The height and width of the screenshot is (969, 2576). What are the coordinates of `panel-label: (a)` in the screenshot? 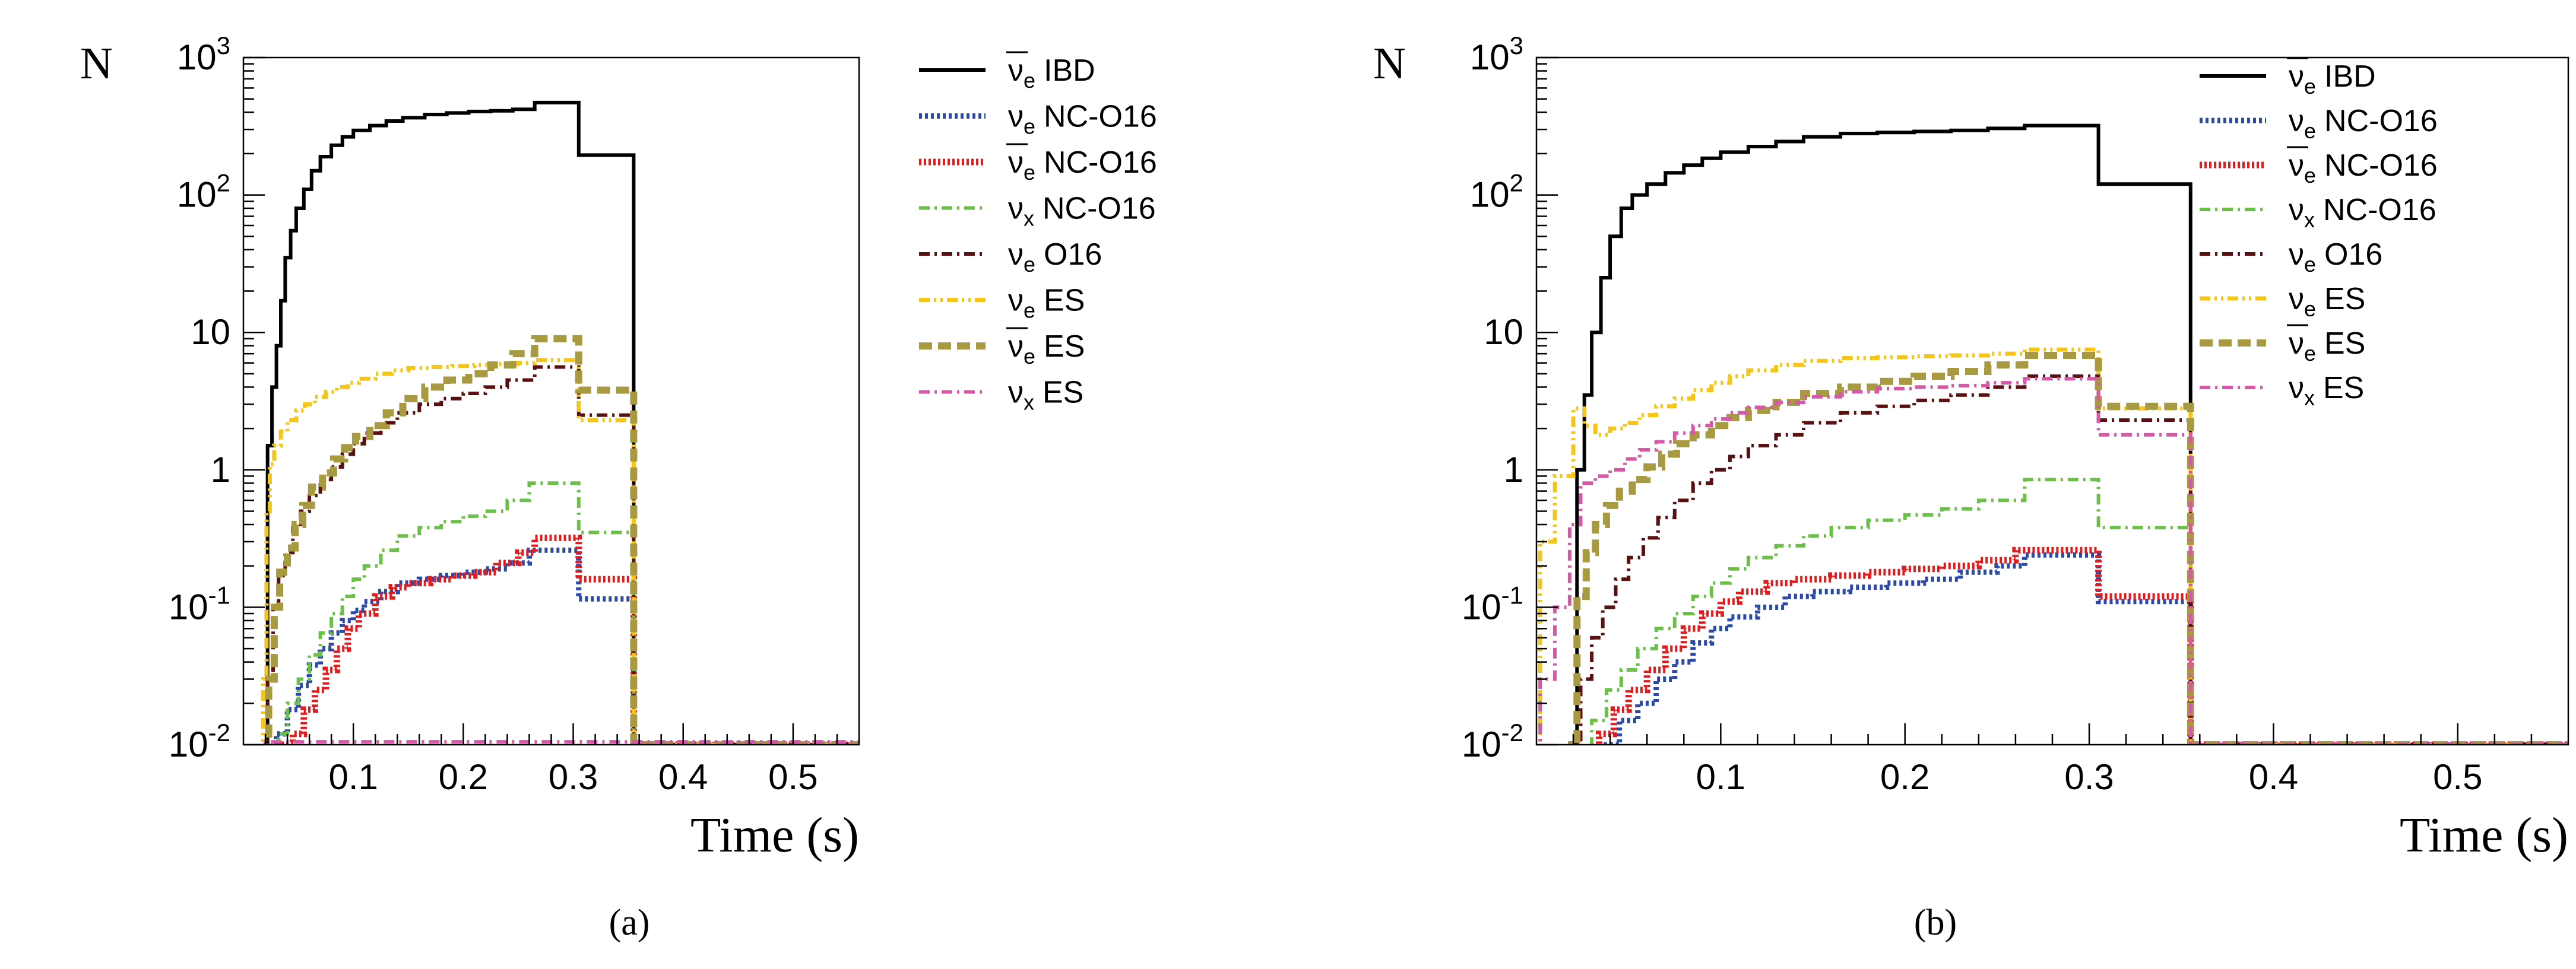 It's located at (629, 923).